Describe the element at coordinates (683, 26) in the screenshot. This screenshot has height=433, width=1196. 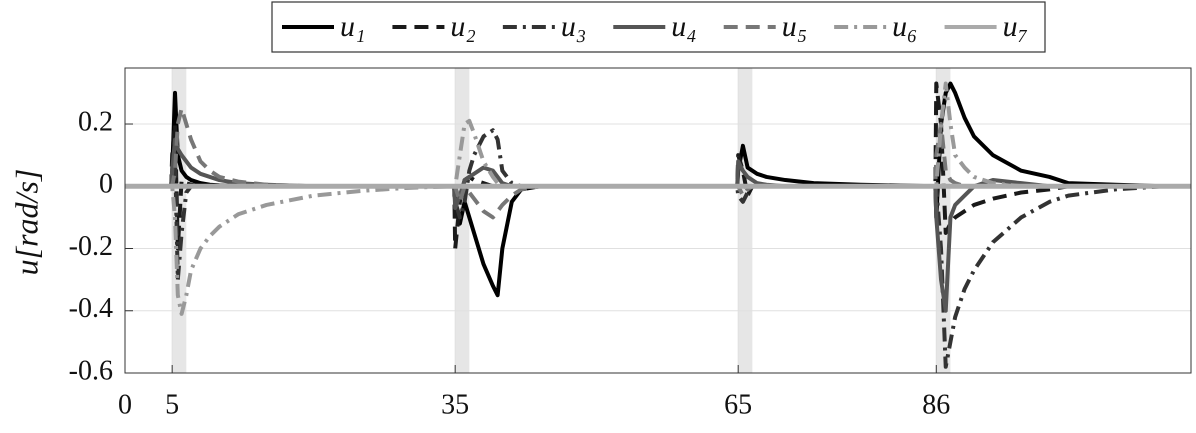
I see `legend-label: u₄` at that location.